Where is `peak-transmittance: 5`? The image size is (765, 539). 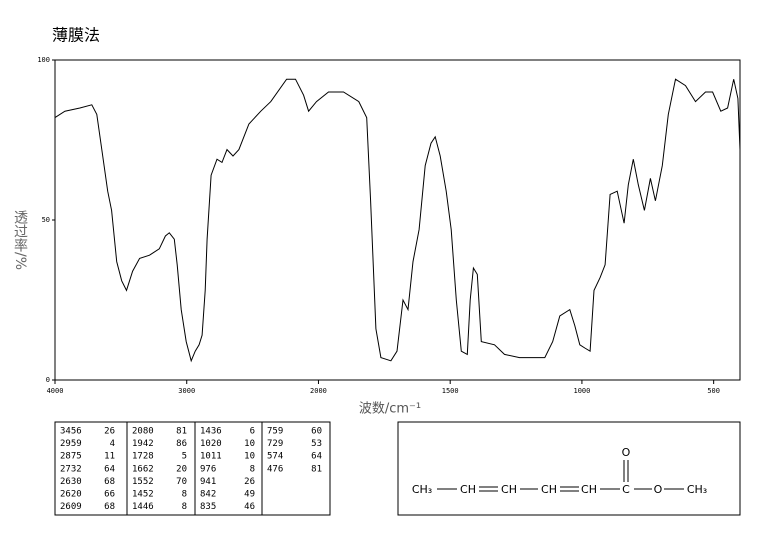
peak-transmittance: 5 is located at coordinates (184, 457).